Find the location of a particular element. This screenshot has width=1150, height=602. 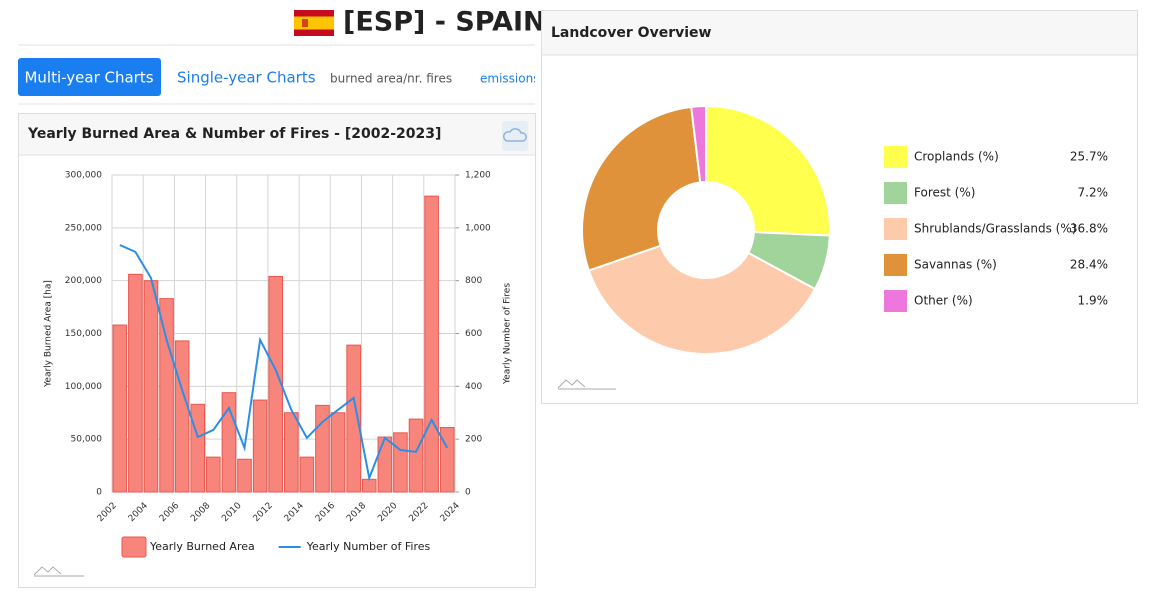

tab: emissions is located at coordinates (509, 79).